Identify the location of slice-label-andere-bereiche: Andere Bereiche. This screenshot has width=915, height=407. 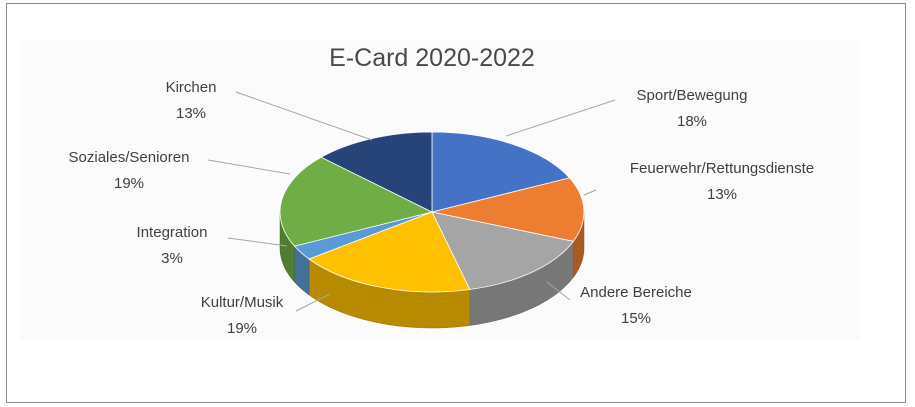
(636, 292).